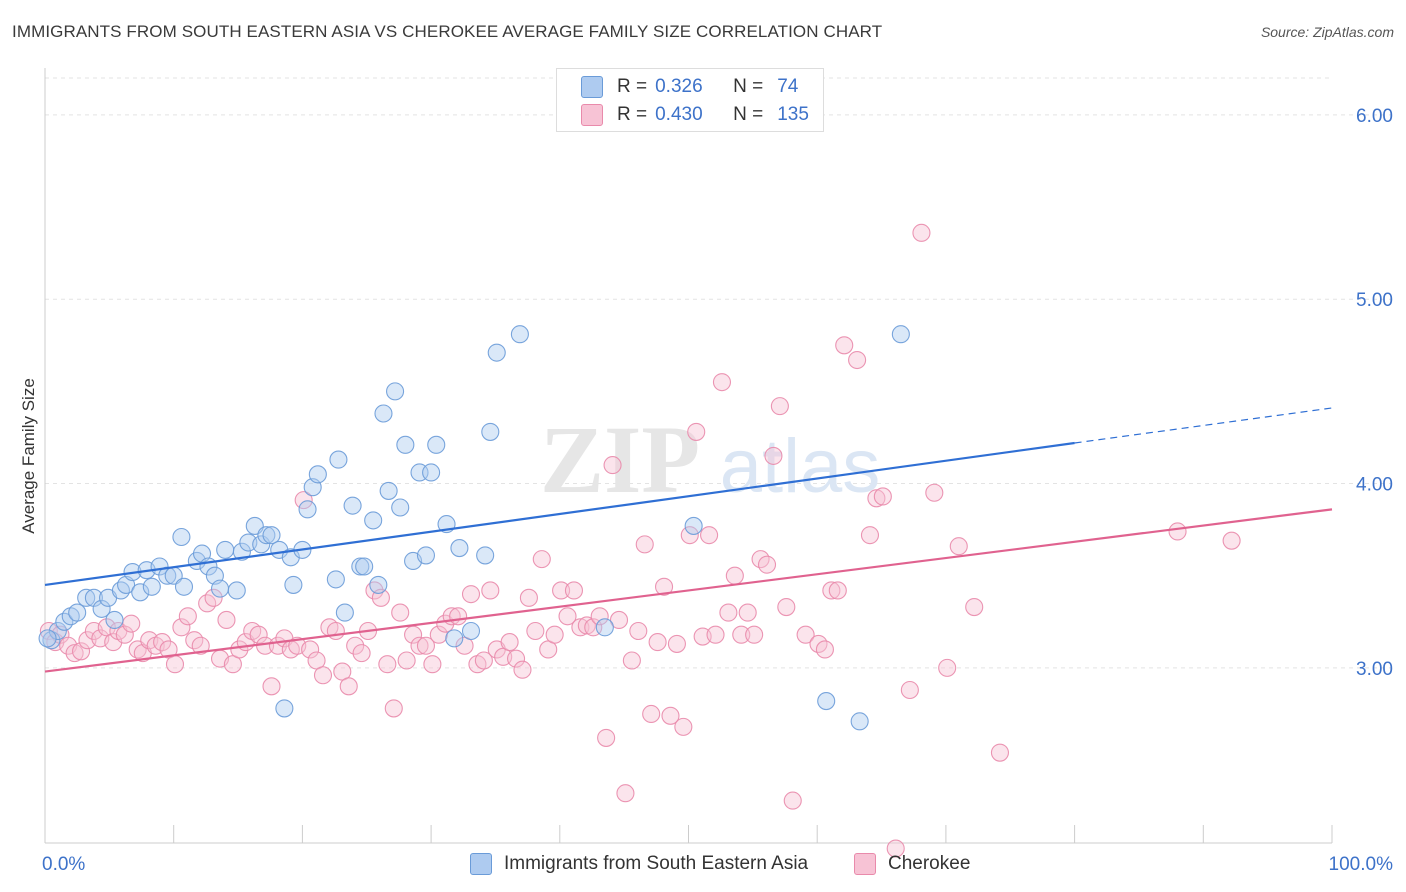 This screenshot has height=892, width=1406. Describe the element at coordinates (912, 864) in the screenshot. I see `bottom-legend-cherokee: Cherokee` at that location.